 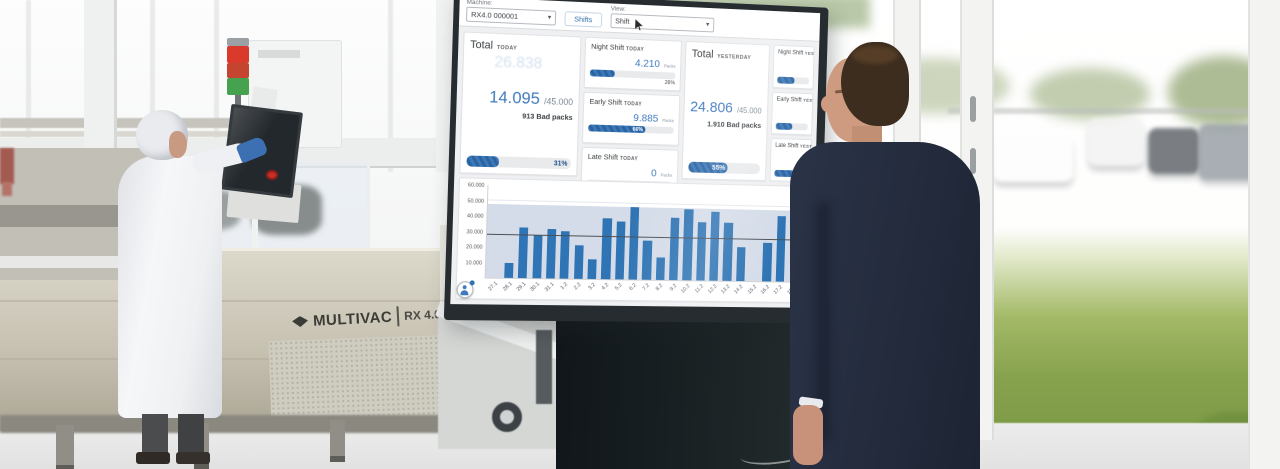 I want to click on signal-tower-cap, so click(x=238, y=42).